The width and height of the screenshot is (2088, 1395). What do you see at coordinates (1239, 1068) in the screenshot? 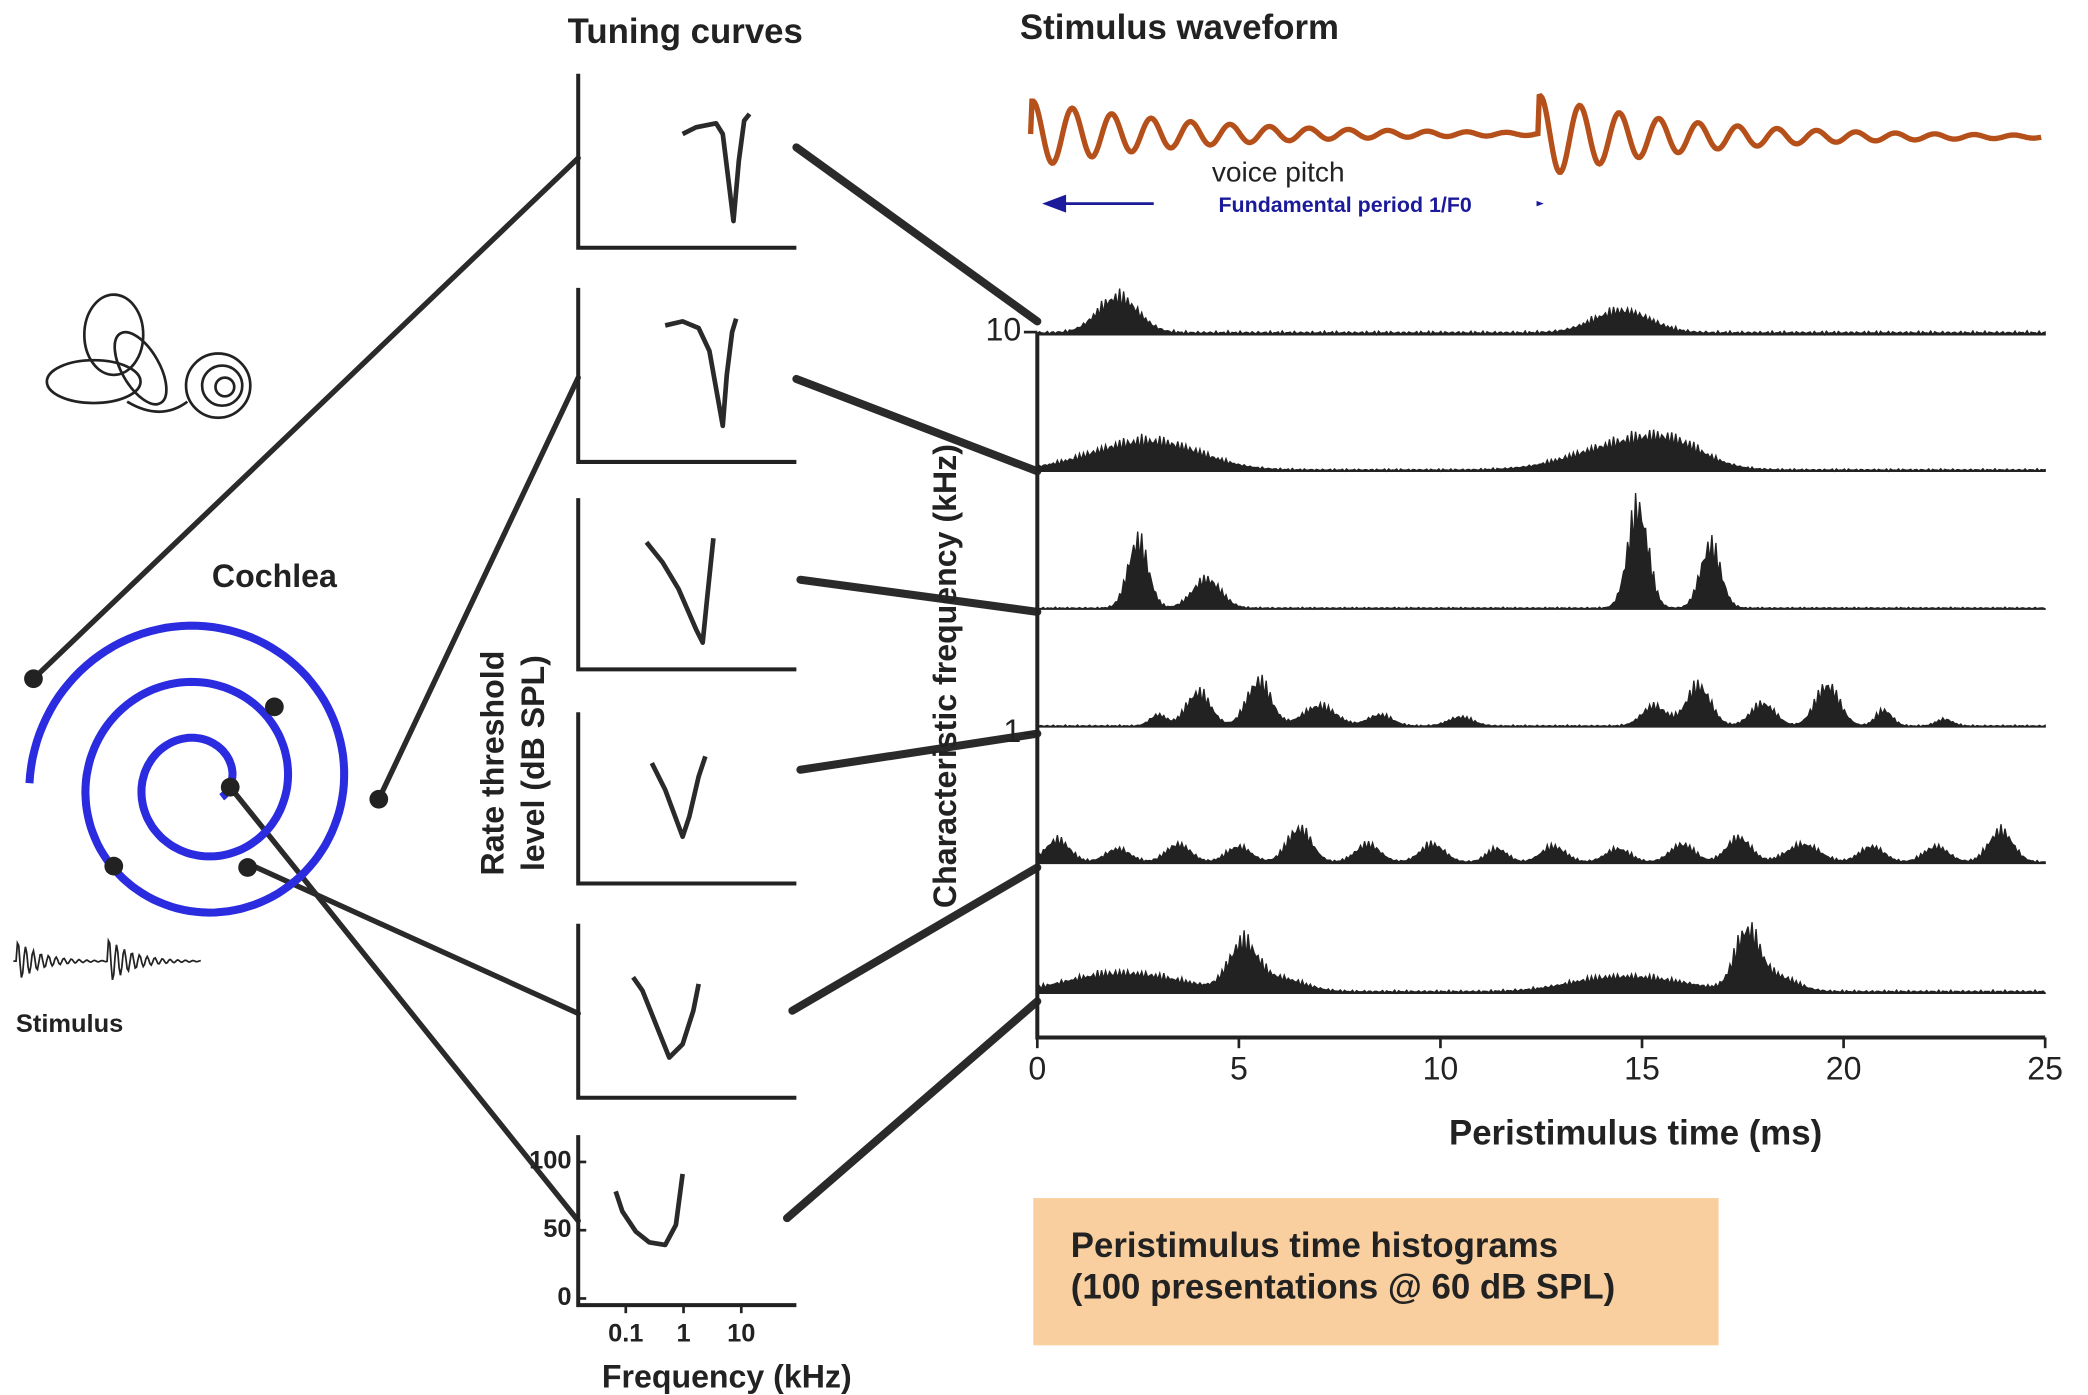
I see `x-tick-label: 5` at bounding box center [1239, 1068].